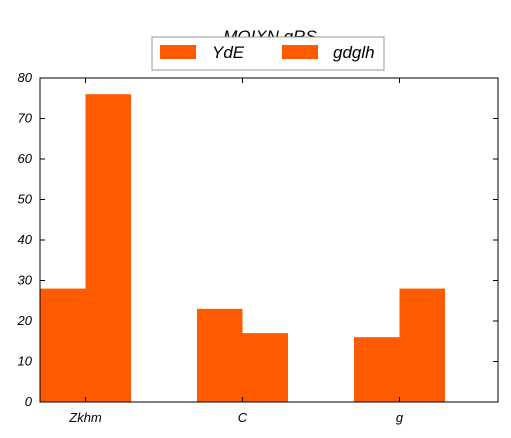 The width and height of the screenshot is (511, 438). I want to click on bar-gdglh-Zkhm, so click(109, 248).